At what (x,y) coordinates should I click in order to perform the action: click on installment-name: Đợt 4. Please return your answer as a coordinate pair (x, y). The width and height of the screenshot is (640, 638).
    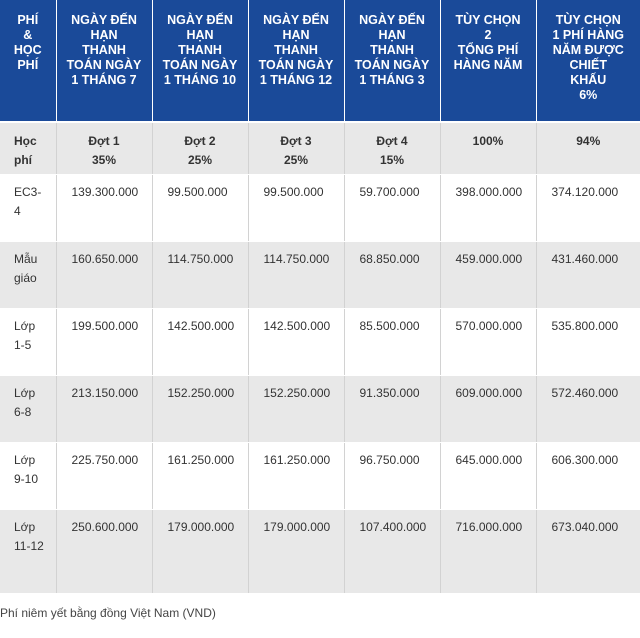
    Looking at the image, I should click on (392, 141).